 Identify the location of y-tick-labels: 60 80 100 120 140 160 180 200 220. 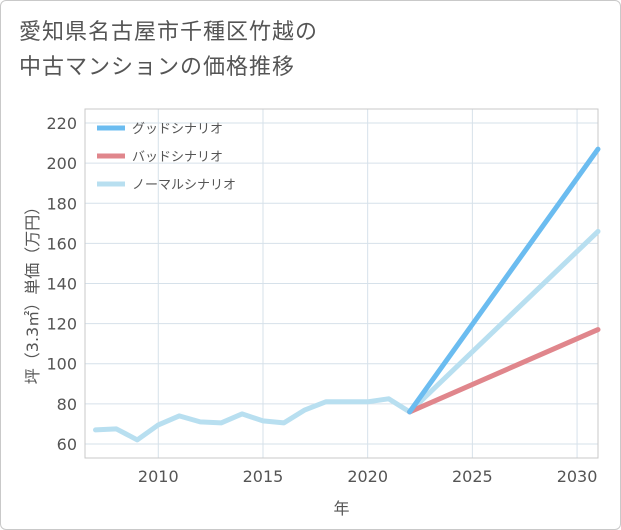
(61, 284).